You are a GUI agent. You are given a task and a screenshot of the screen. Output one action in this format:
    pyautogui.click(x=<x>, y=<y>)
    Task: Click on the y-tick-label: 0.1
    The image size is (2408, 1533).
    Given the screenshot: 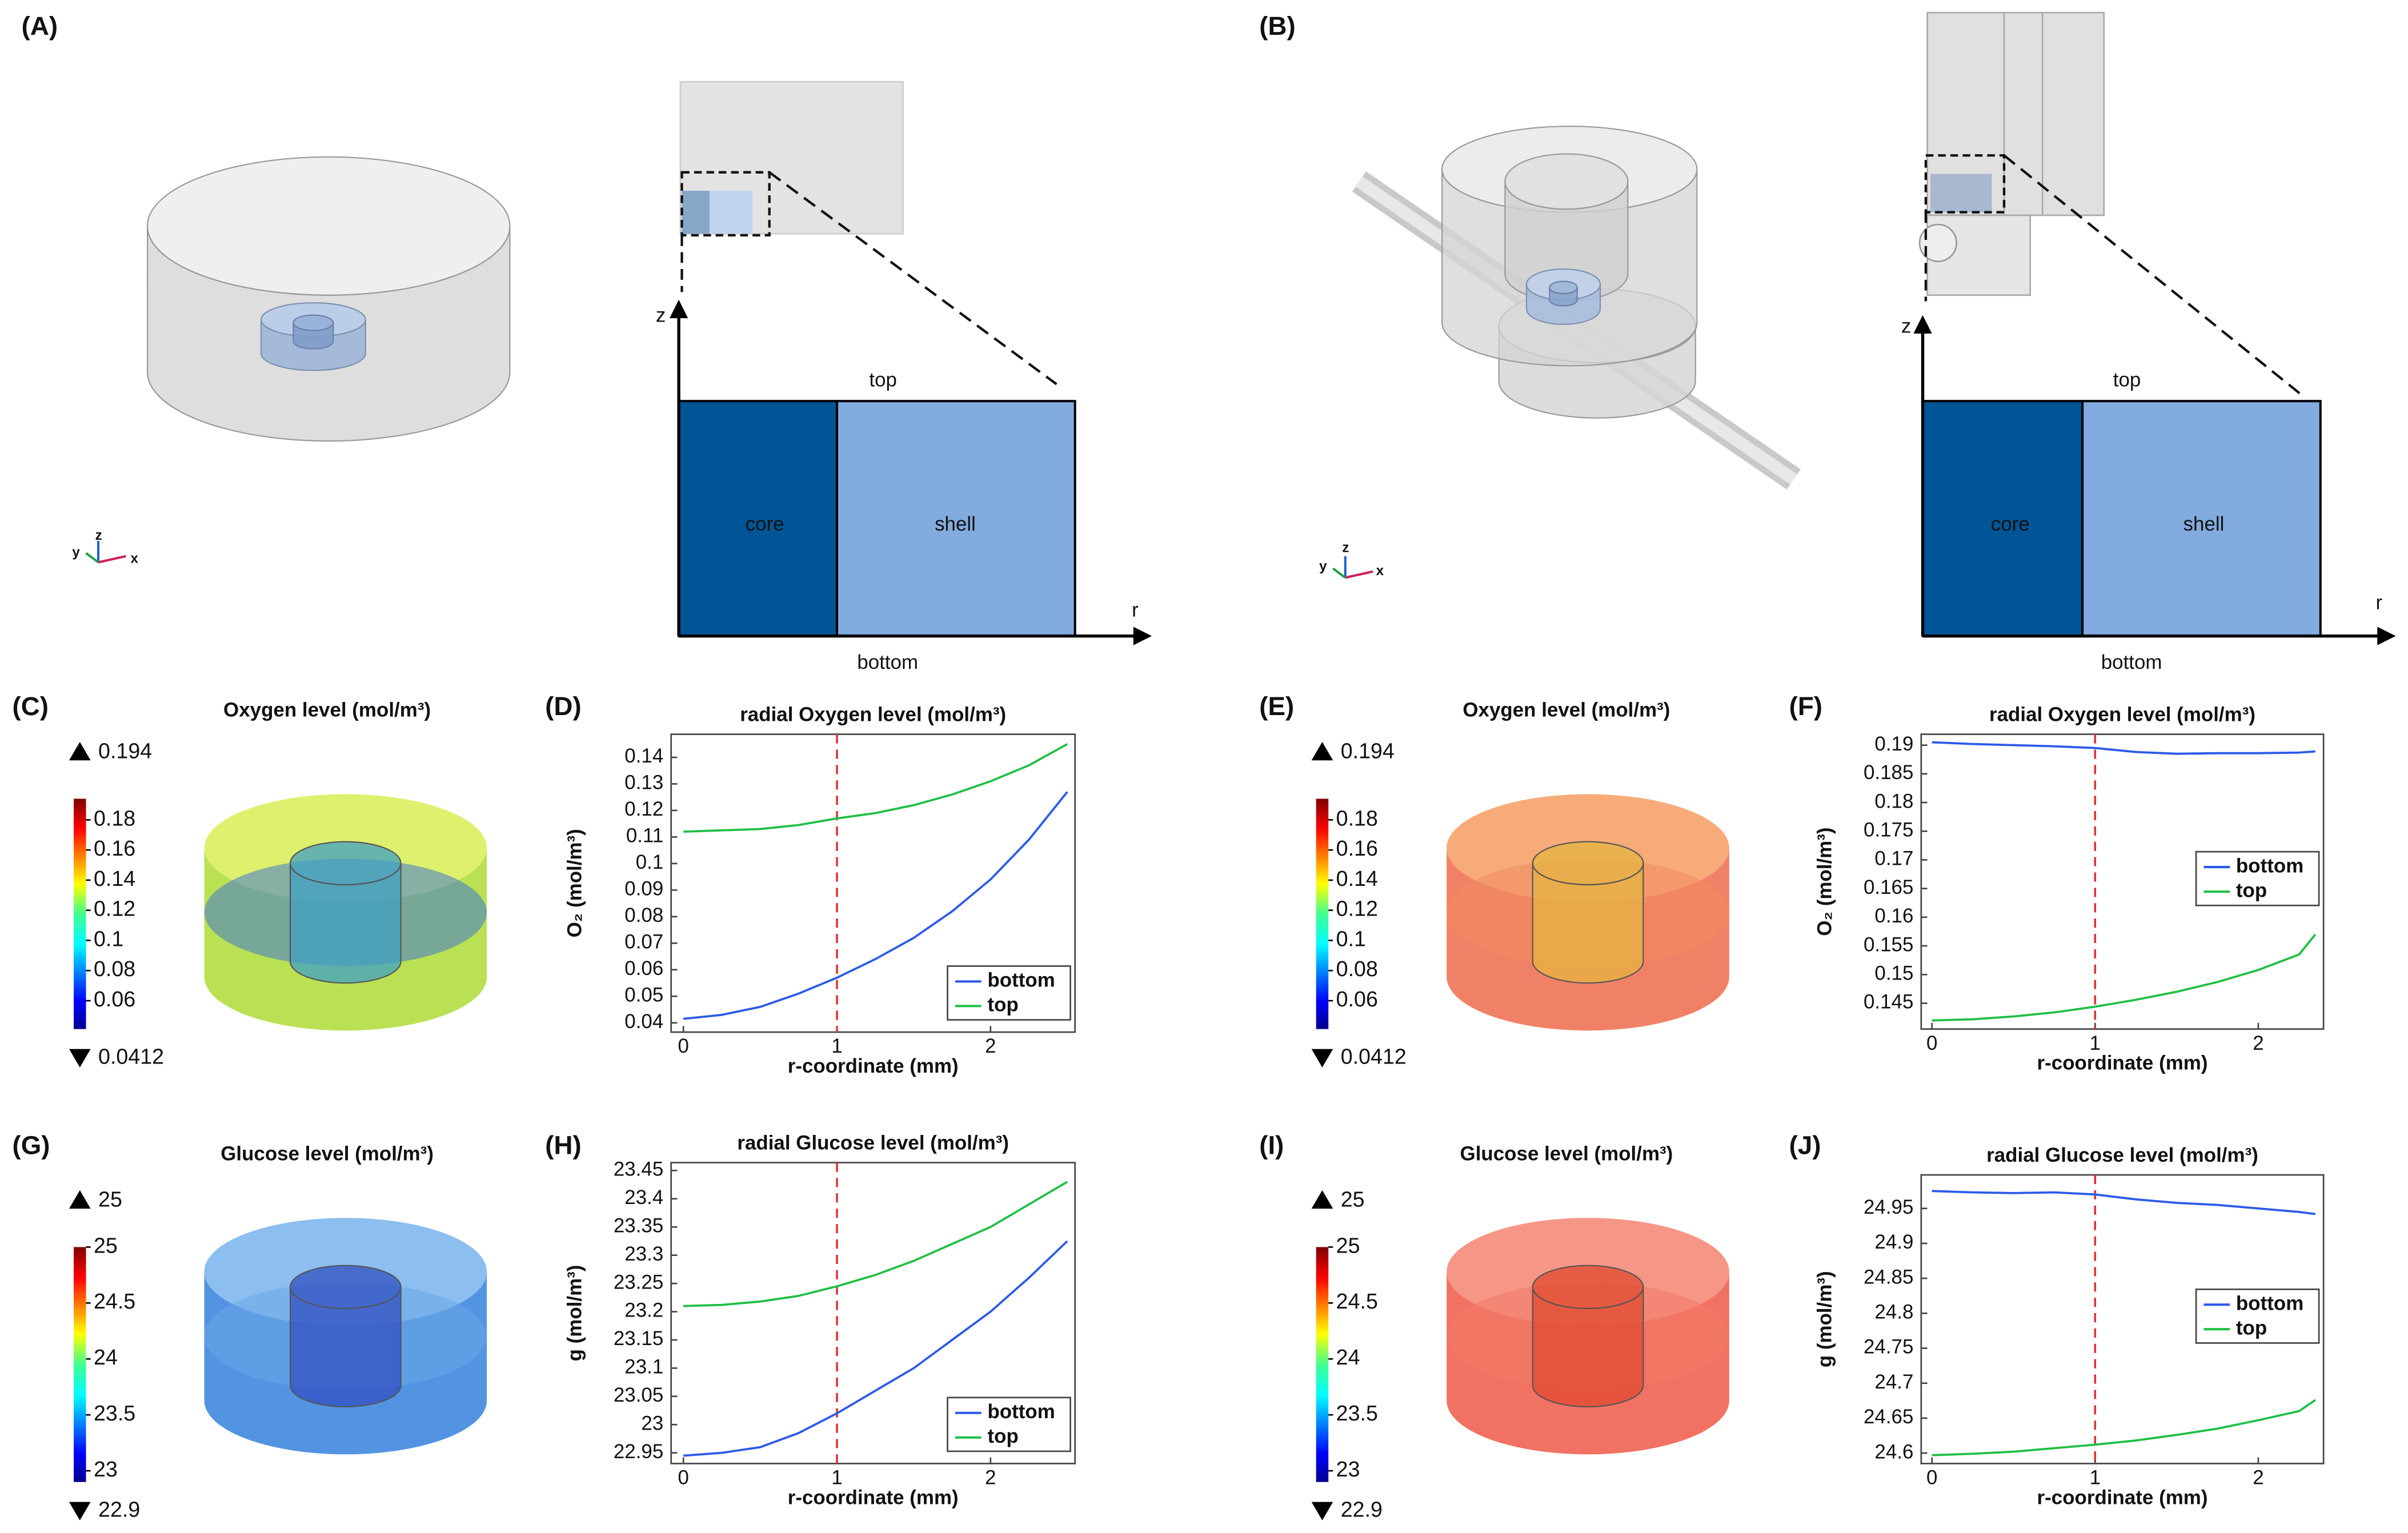 What is the action you would take?
    pyautogui.click(x=650, y=862)
    